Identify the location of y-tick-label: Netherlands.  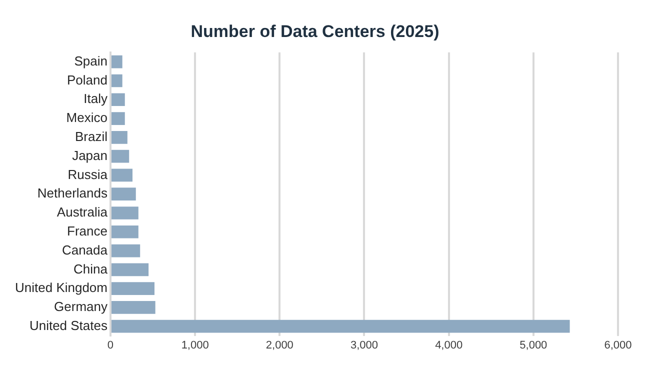
(72, 193).